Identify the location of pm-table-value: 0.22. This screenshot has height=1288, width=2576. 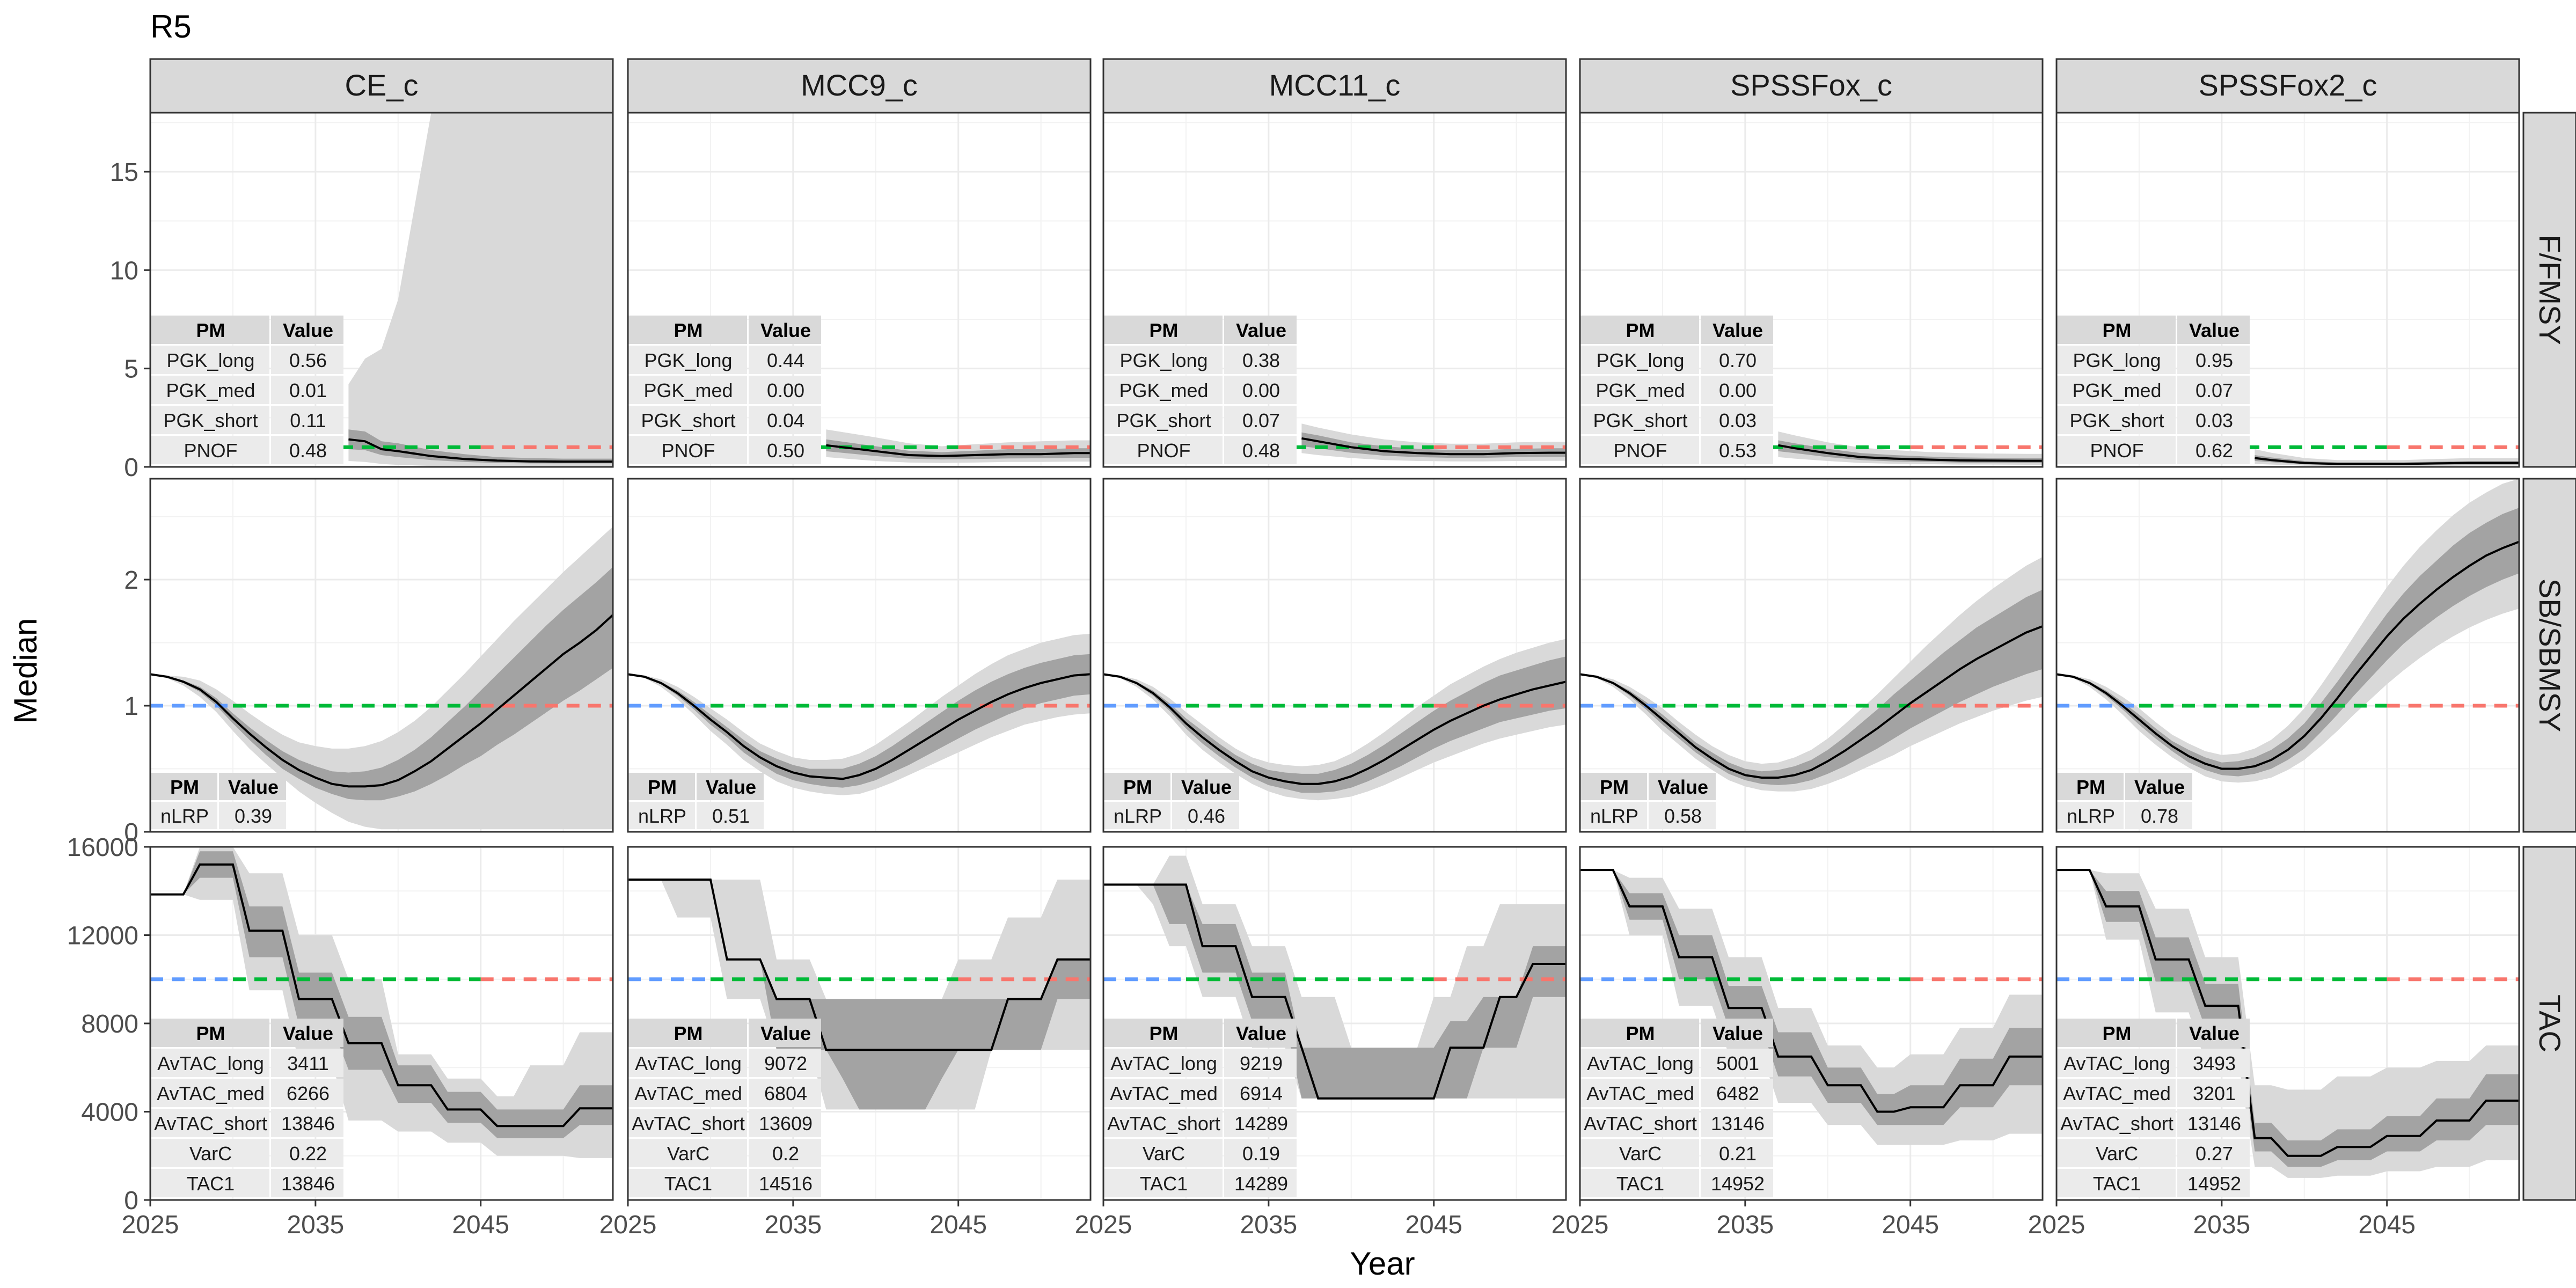
(308, 1154).